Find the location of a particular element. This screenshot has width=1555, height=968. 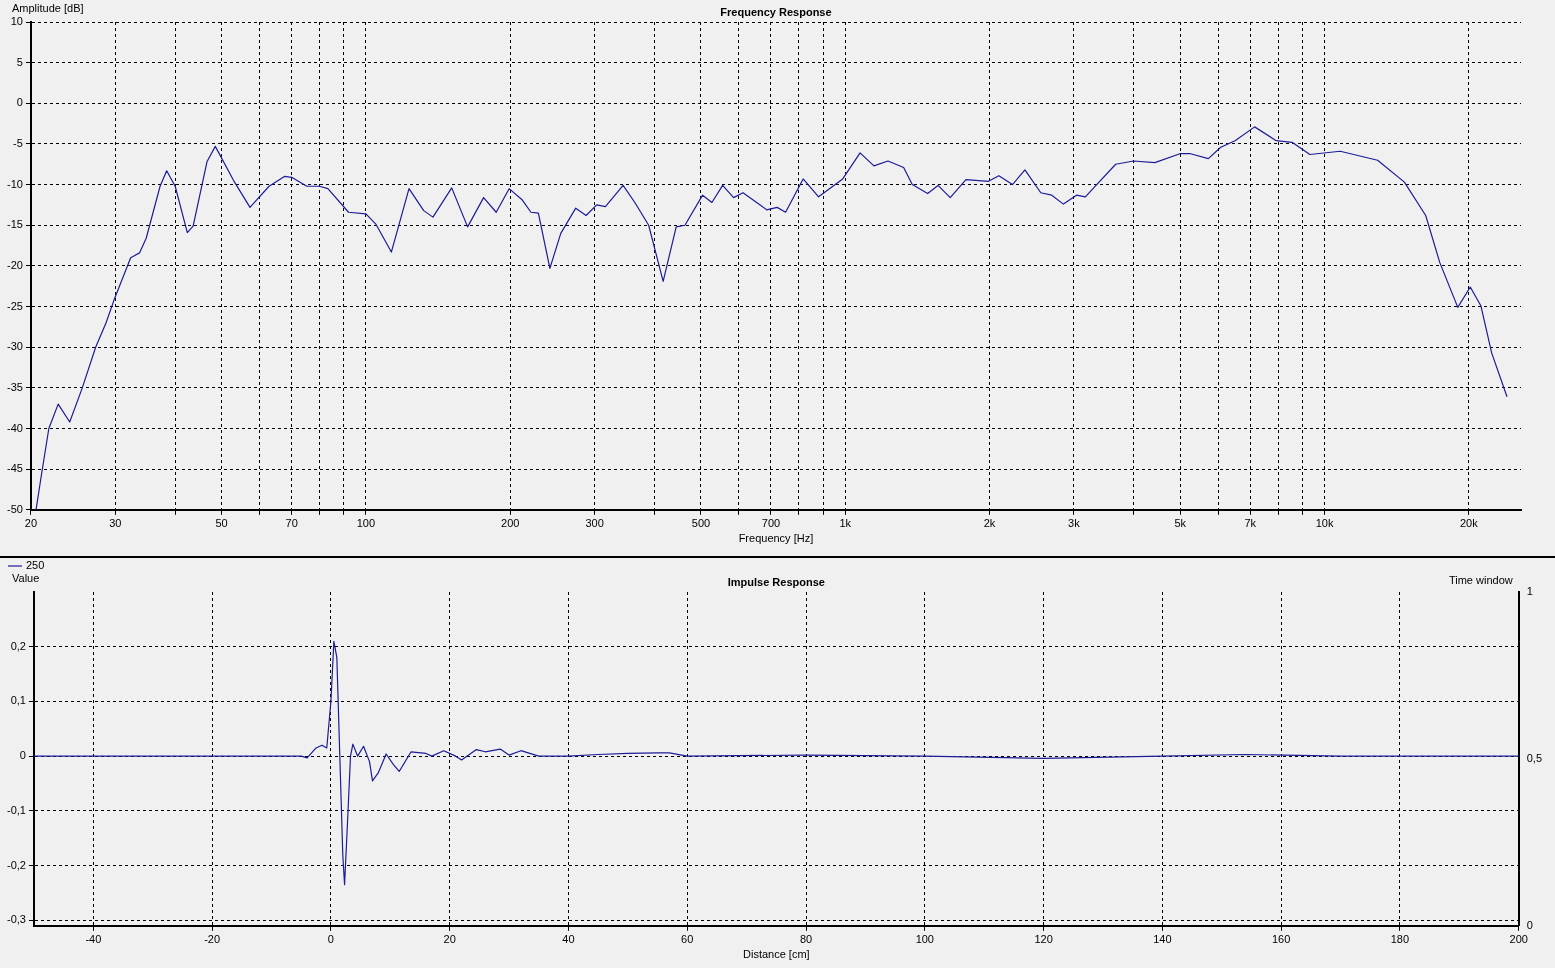

x-tick-label: 40 is located at coordinates (568, 939).